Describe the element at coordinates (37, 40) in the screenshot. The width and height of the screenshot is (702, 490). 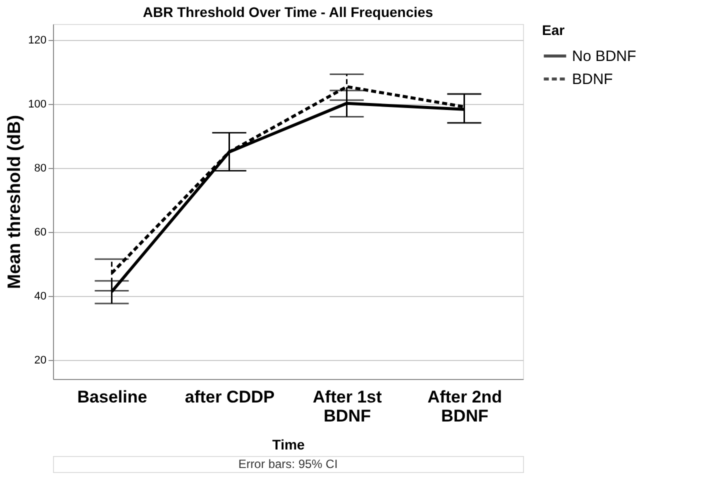
I see `y-tick-label: 120` at that location.